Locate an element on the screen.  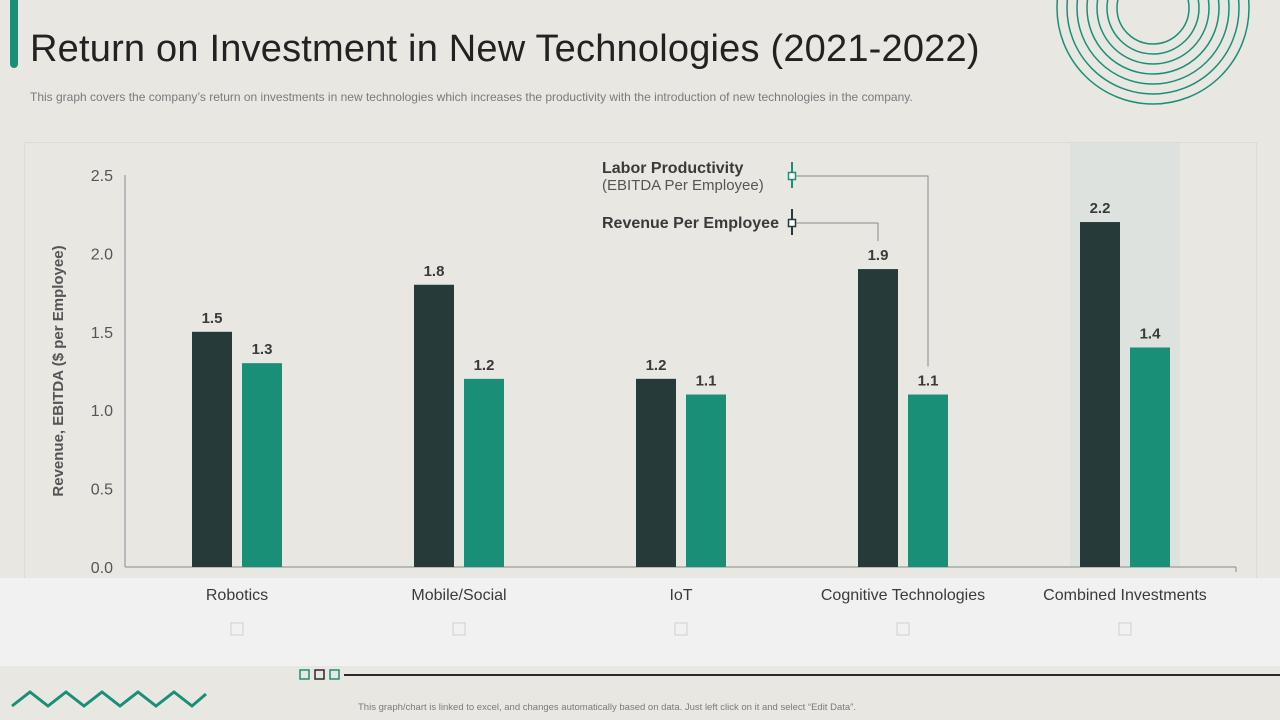
legend-title: Labor Productivity is located at coordinates (672, 168).